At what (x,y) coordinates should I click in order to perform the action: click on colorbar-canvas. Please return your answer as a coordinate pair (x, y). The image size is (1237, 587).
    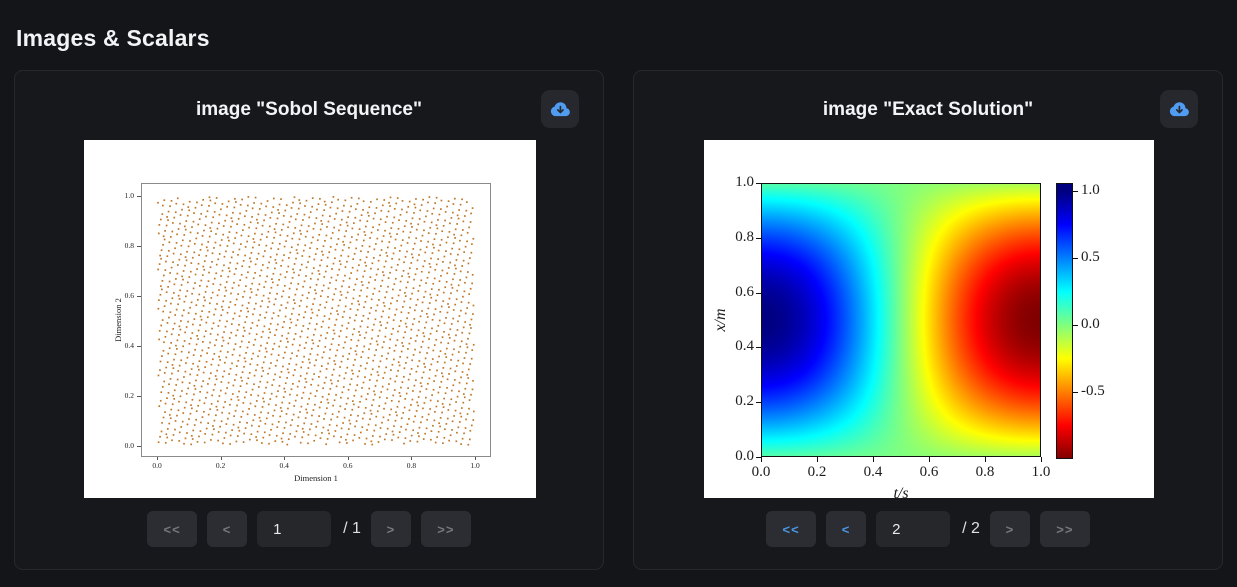
    Looking at the image, I should click on (1064, 321).